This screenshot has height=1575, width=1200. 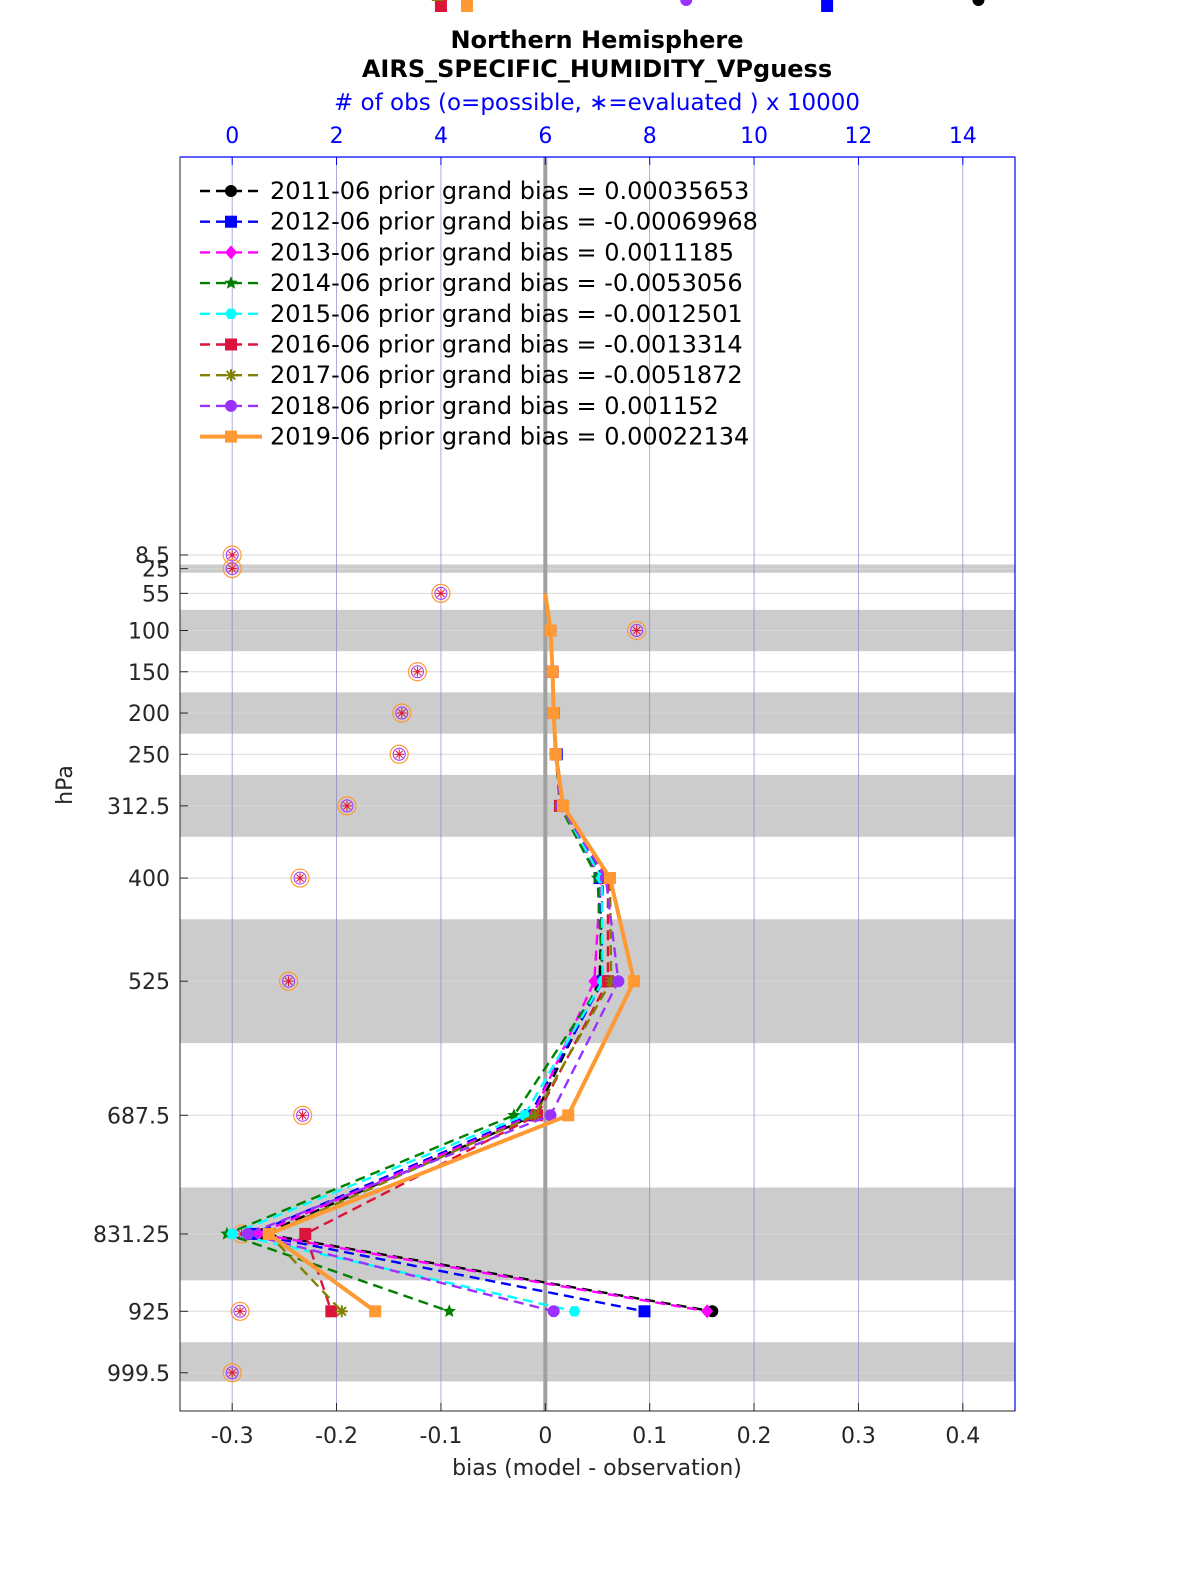 I want to click on top-tick-label: 0, so click(x=232, y=136).